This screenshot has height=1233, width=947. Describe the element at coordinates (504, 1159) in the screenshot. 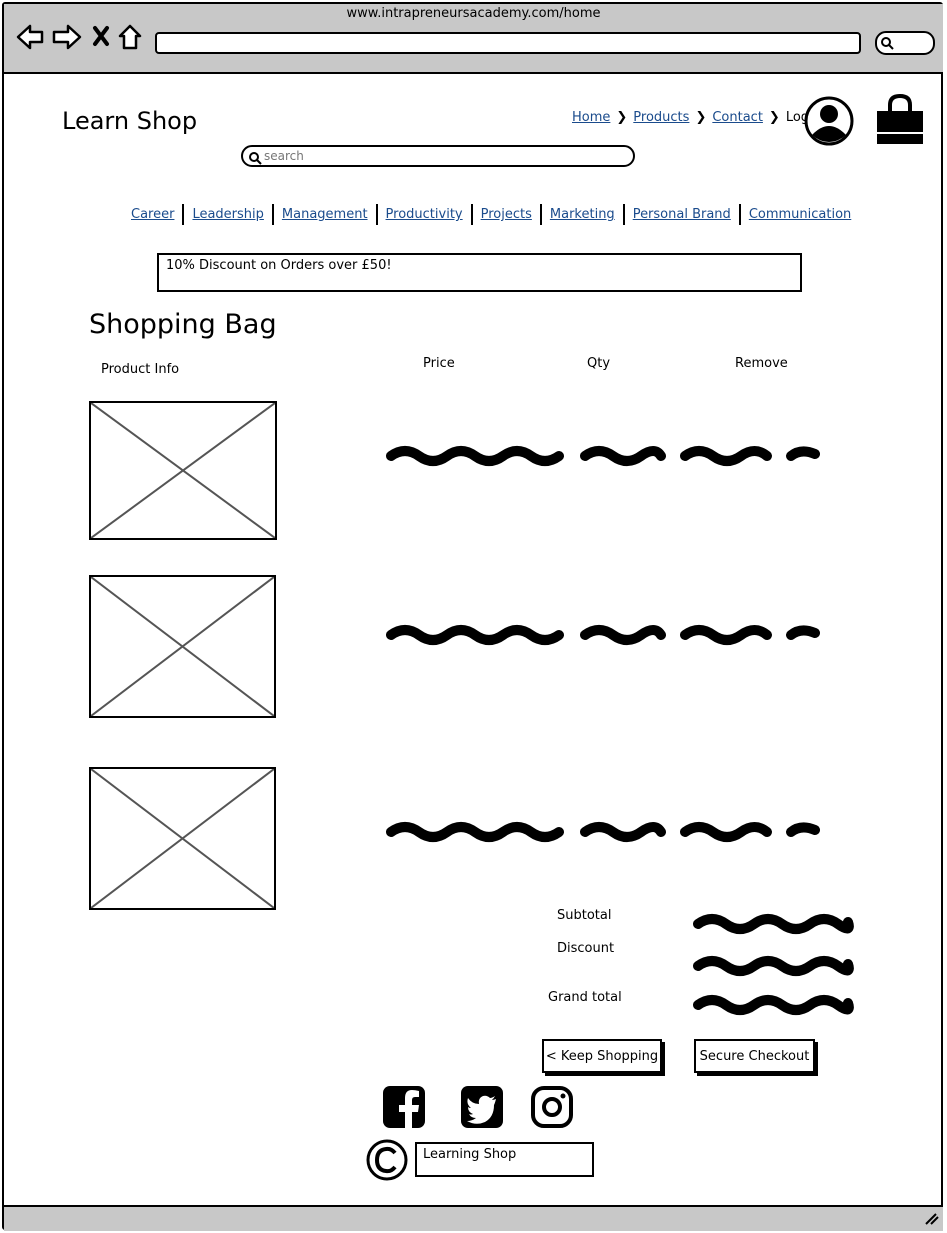

I see `copyright-text: Learning Shop` at that location.